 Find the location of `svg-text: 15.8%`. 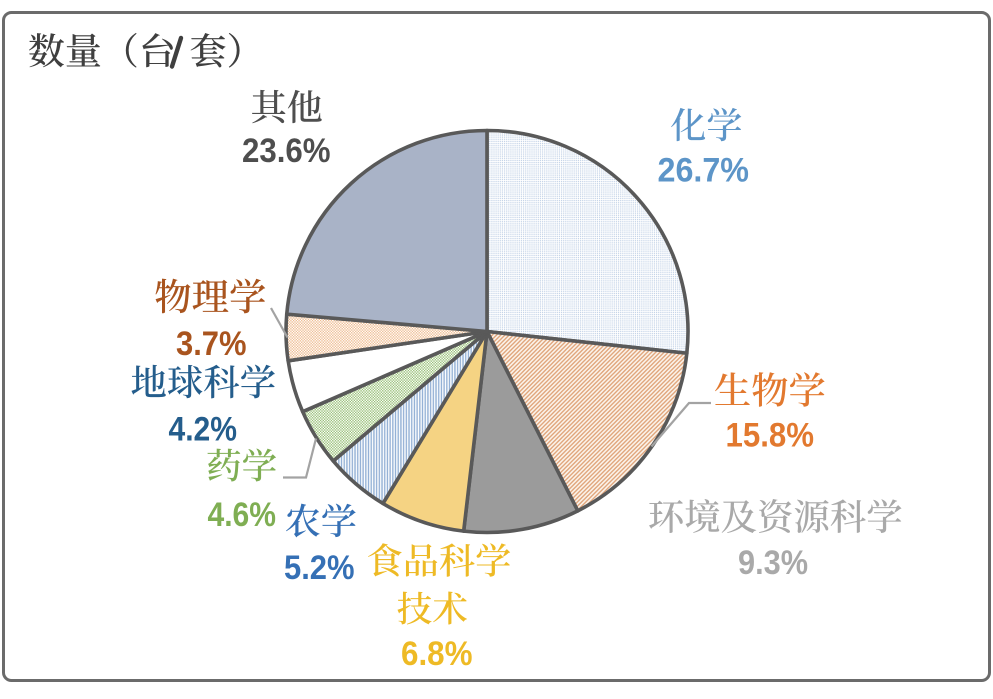

svg-text: 15.8% is located at coordinates (770, 436).